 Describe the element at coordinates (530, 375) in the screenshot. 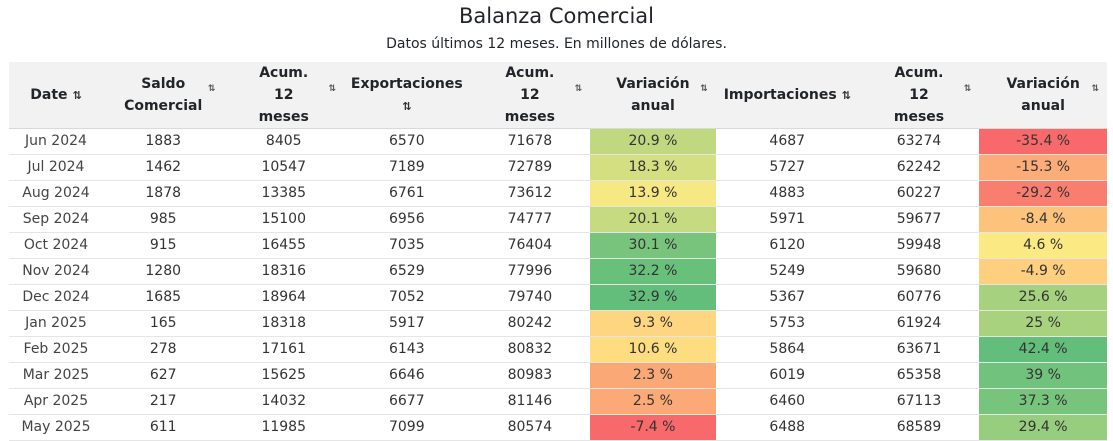

I see `cell-acum-export: 80983` at that location.